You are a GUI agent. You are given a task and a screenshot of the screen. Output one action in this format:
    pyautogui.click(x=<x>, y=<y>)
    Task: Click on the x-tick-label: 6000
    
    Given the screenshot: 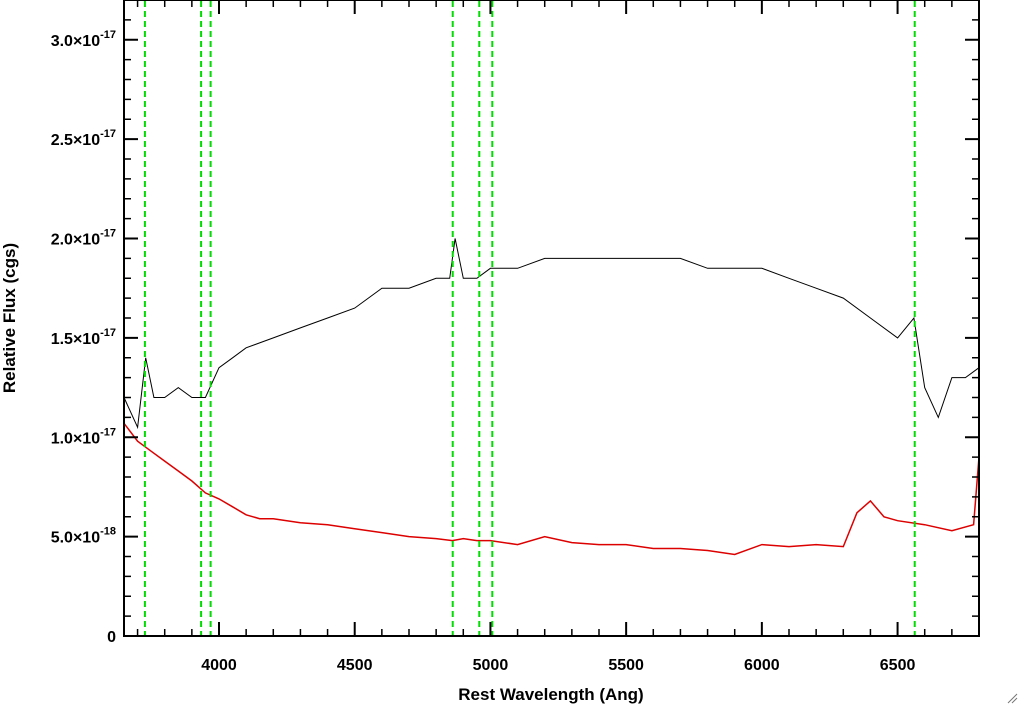 What is the action you would take?
    pyautogui.click(x=762, y=665)
    